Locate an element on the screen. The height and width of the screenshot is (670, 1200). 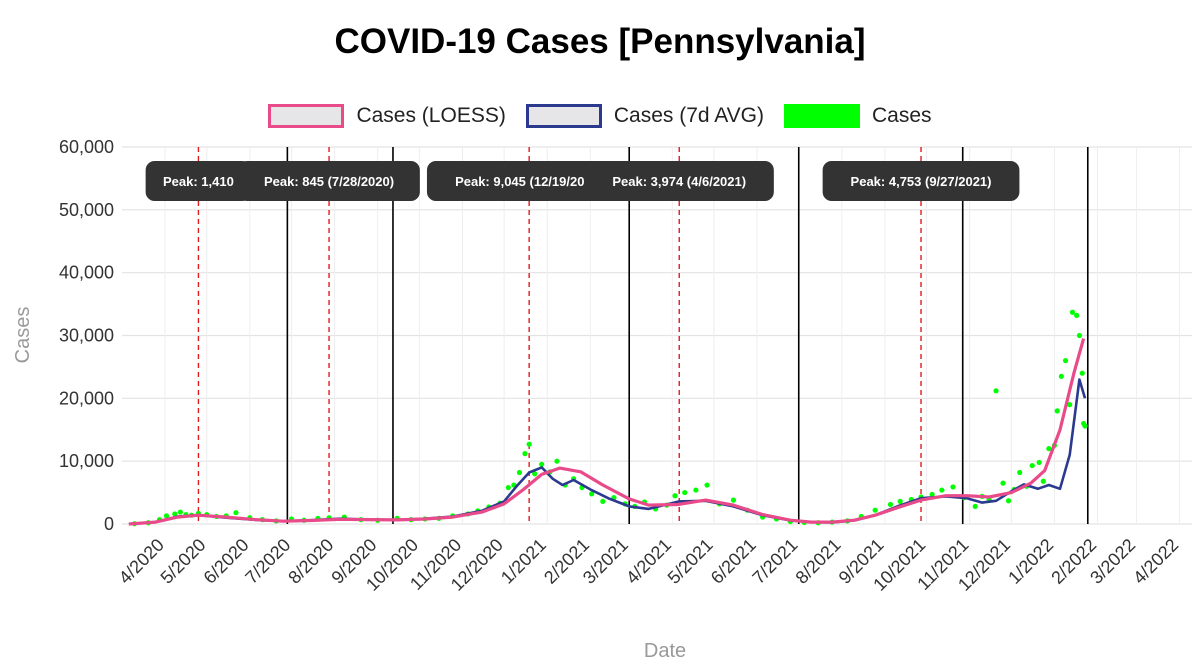
x-axis-title: Date is located at coordinates (665, 651).